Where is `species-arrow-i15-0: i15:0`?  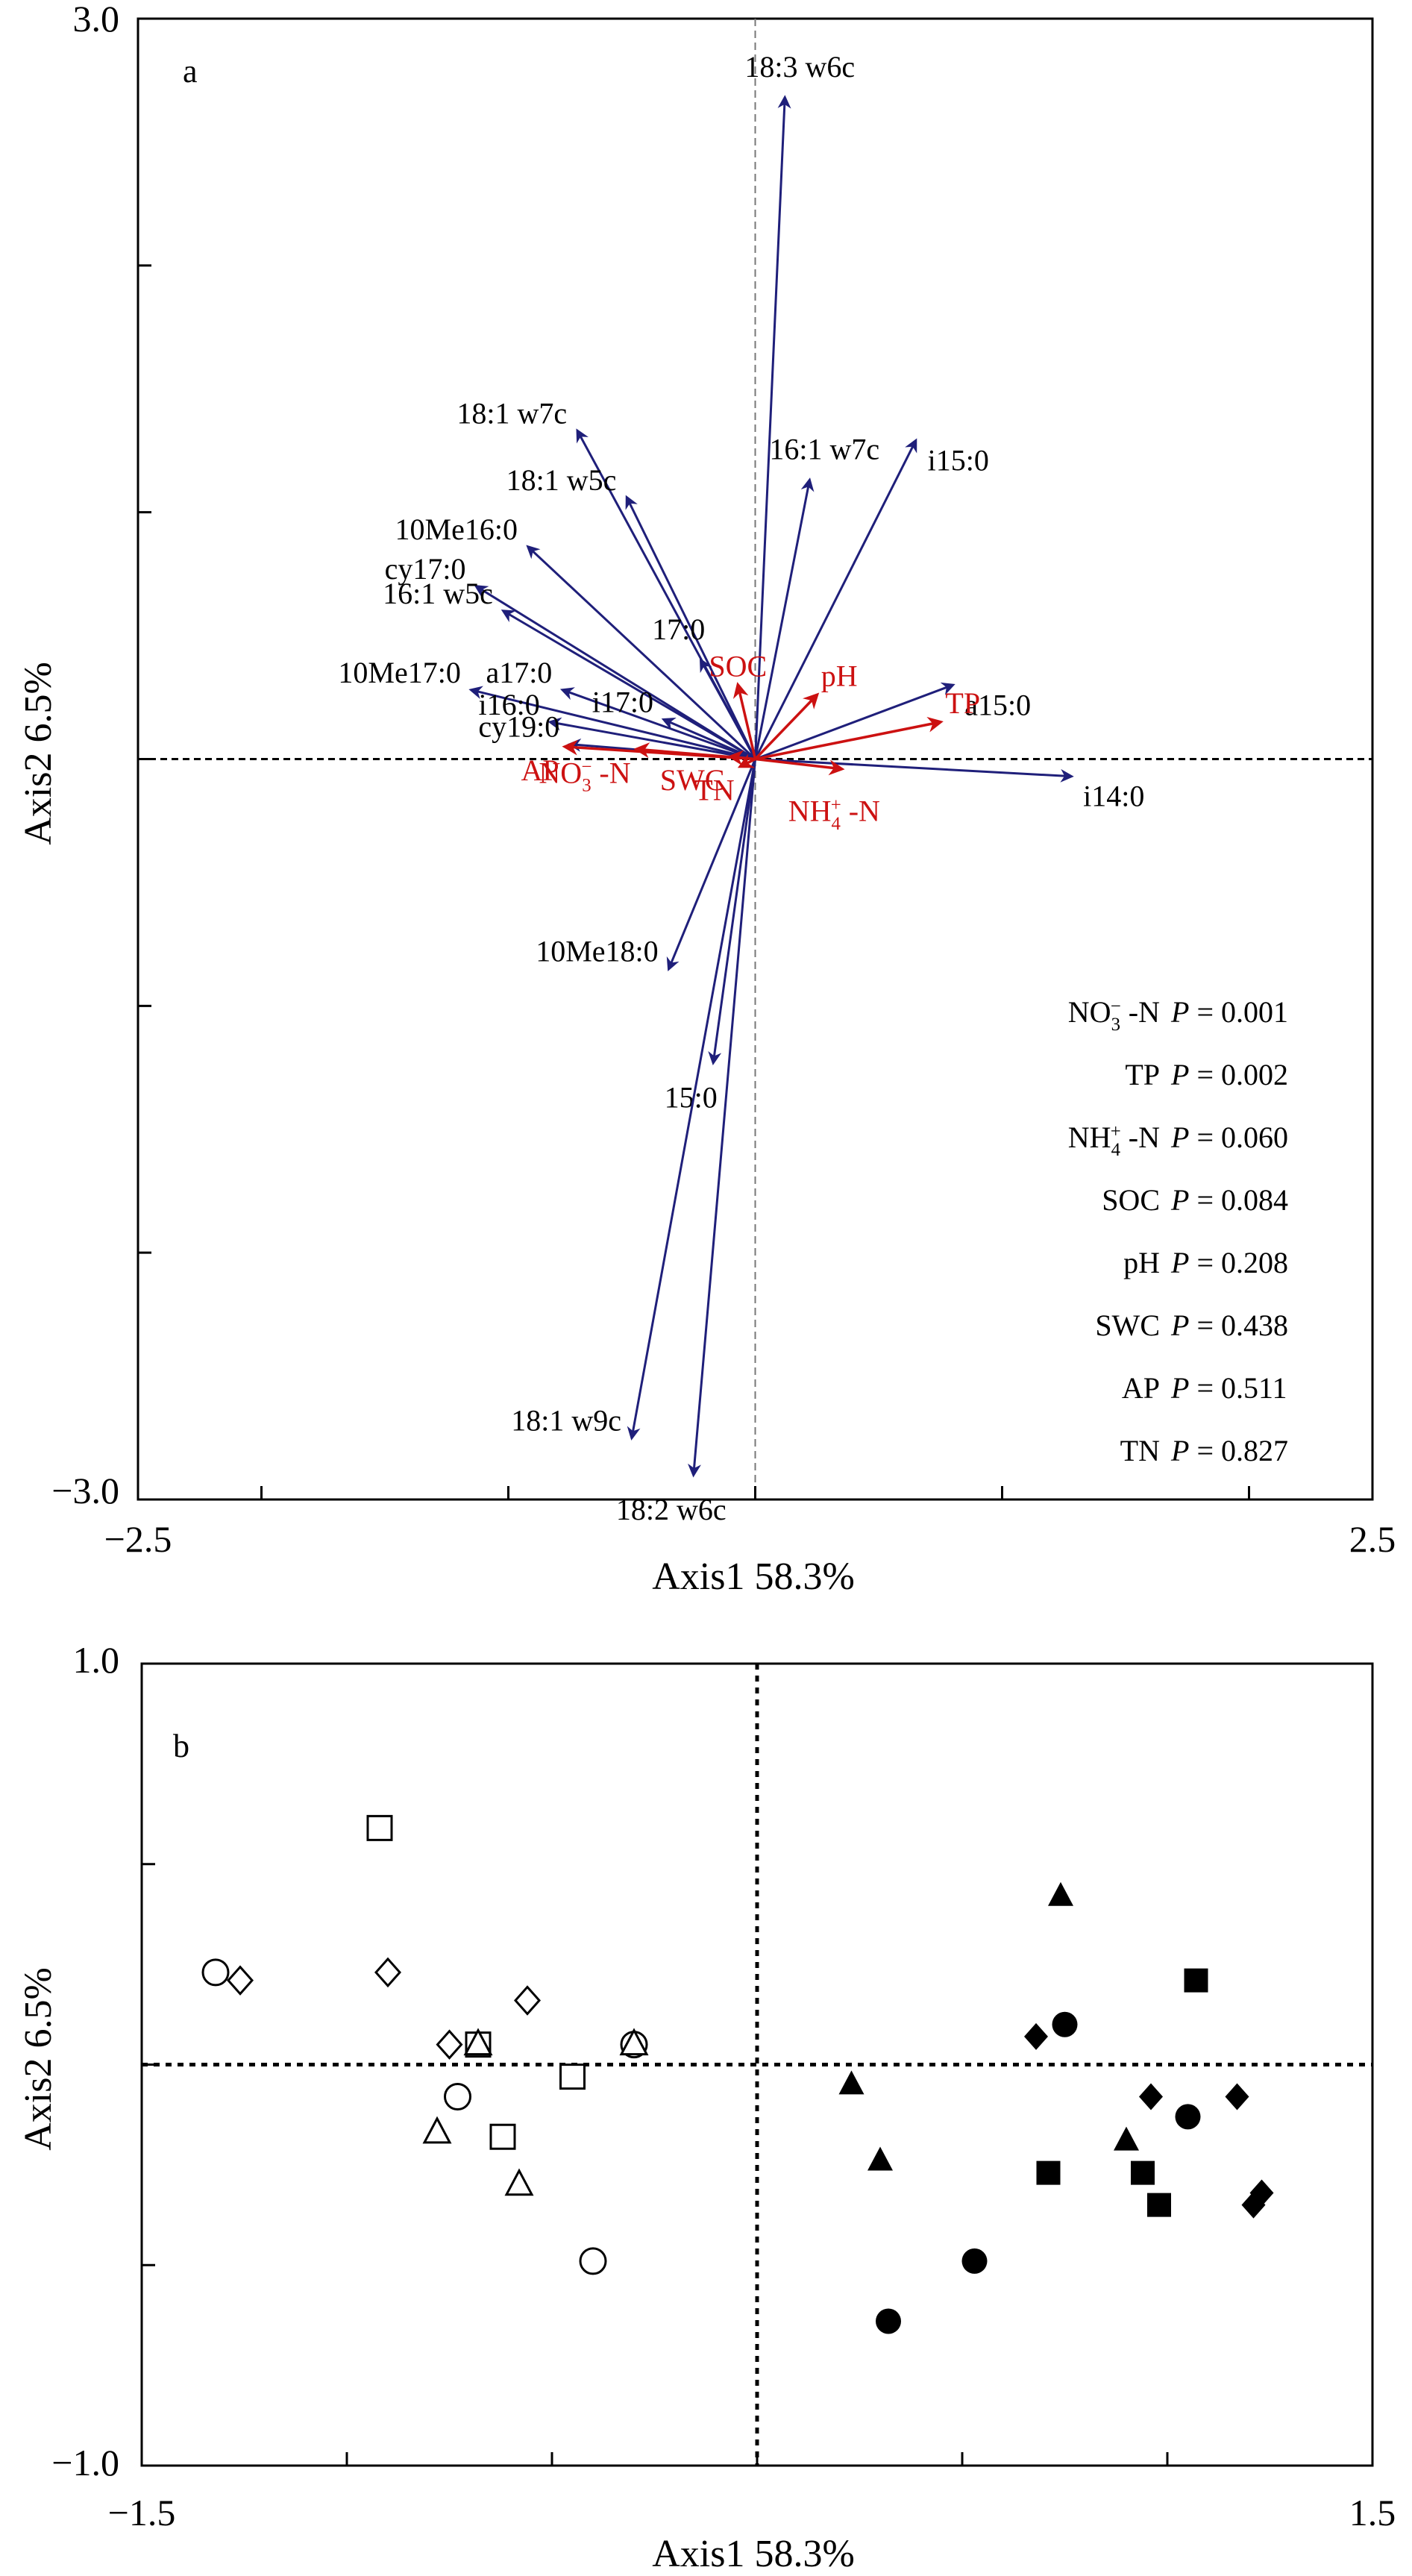
species-arrow-i15-0: i15:0 is located at coordinates (871, 599).